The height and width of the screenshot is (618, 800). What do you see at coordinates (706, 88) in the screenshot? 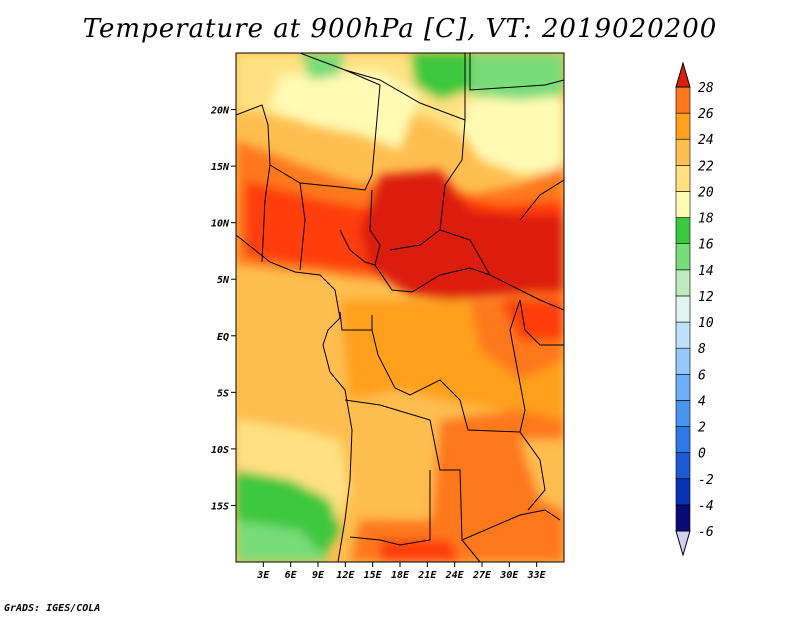
I see `colorbar-label: 28` at bounding box center [706, 88].